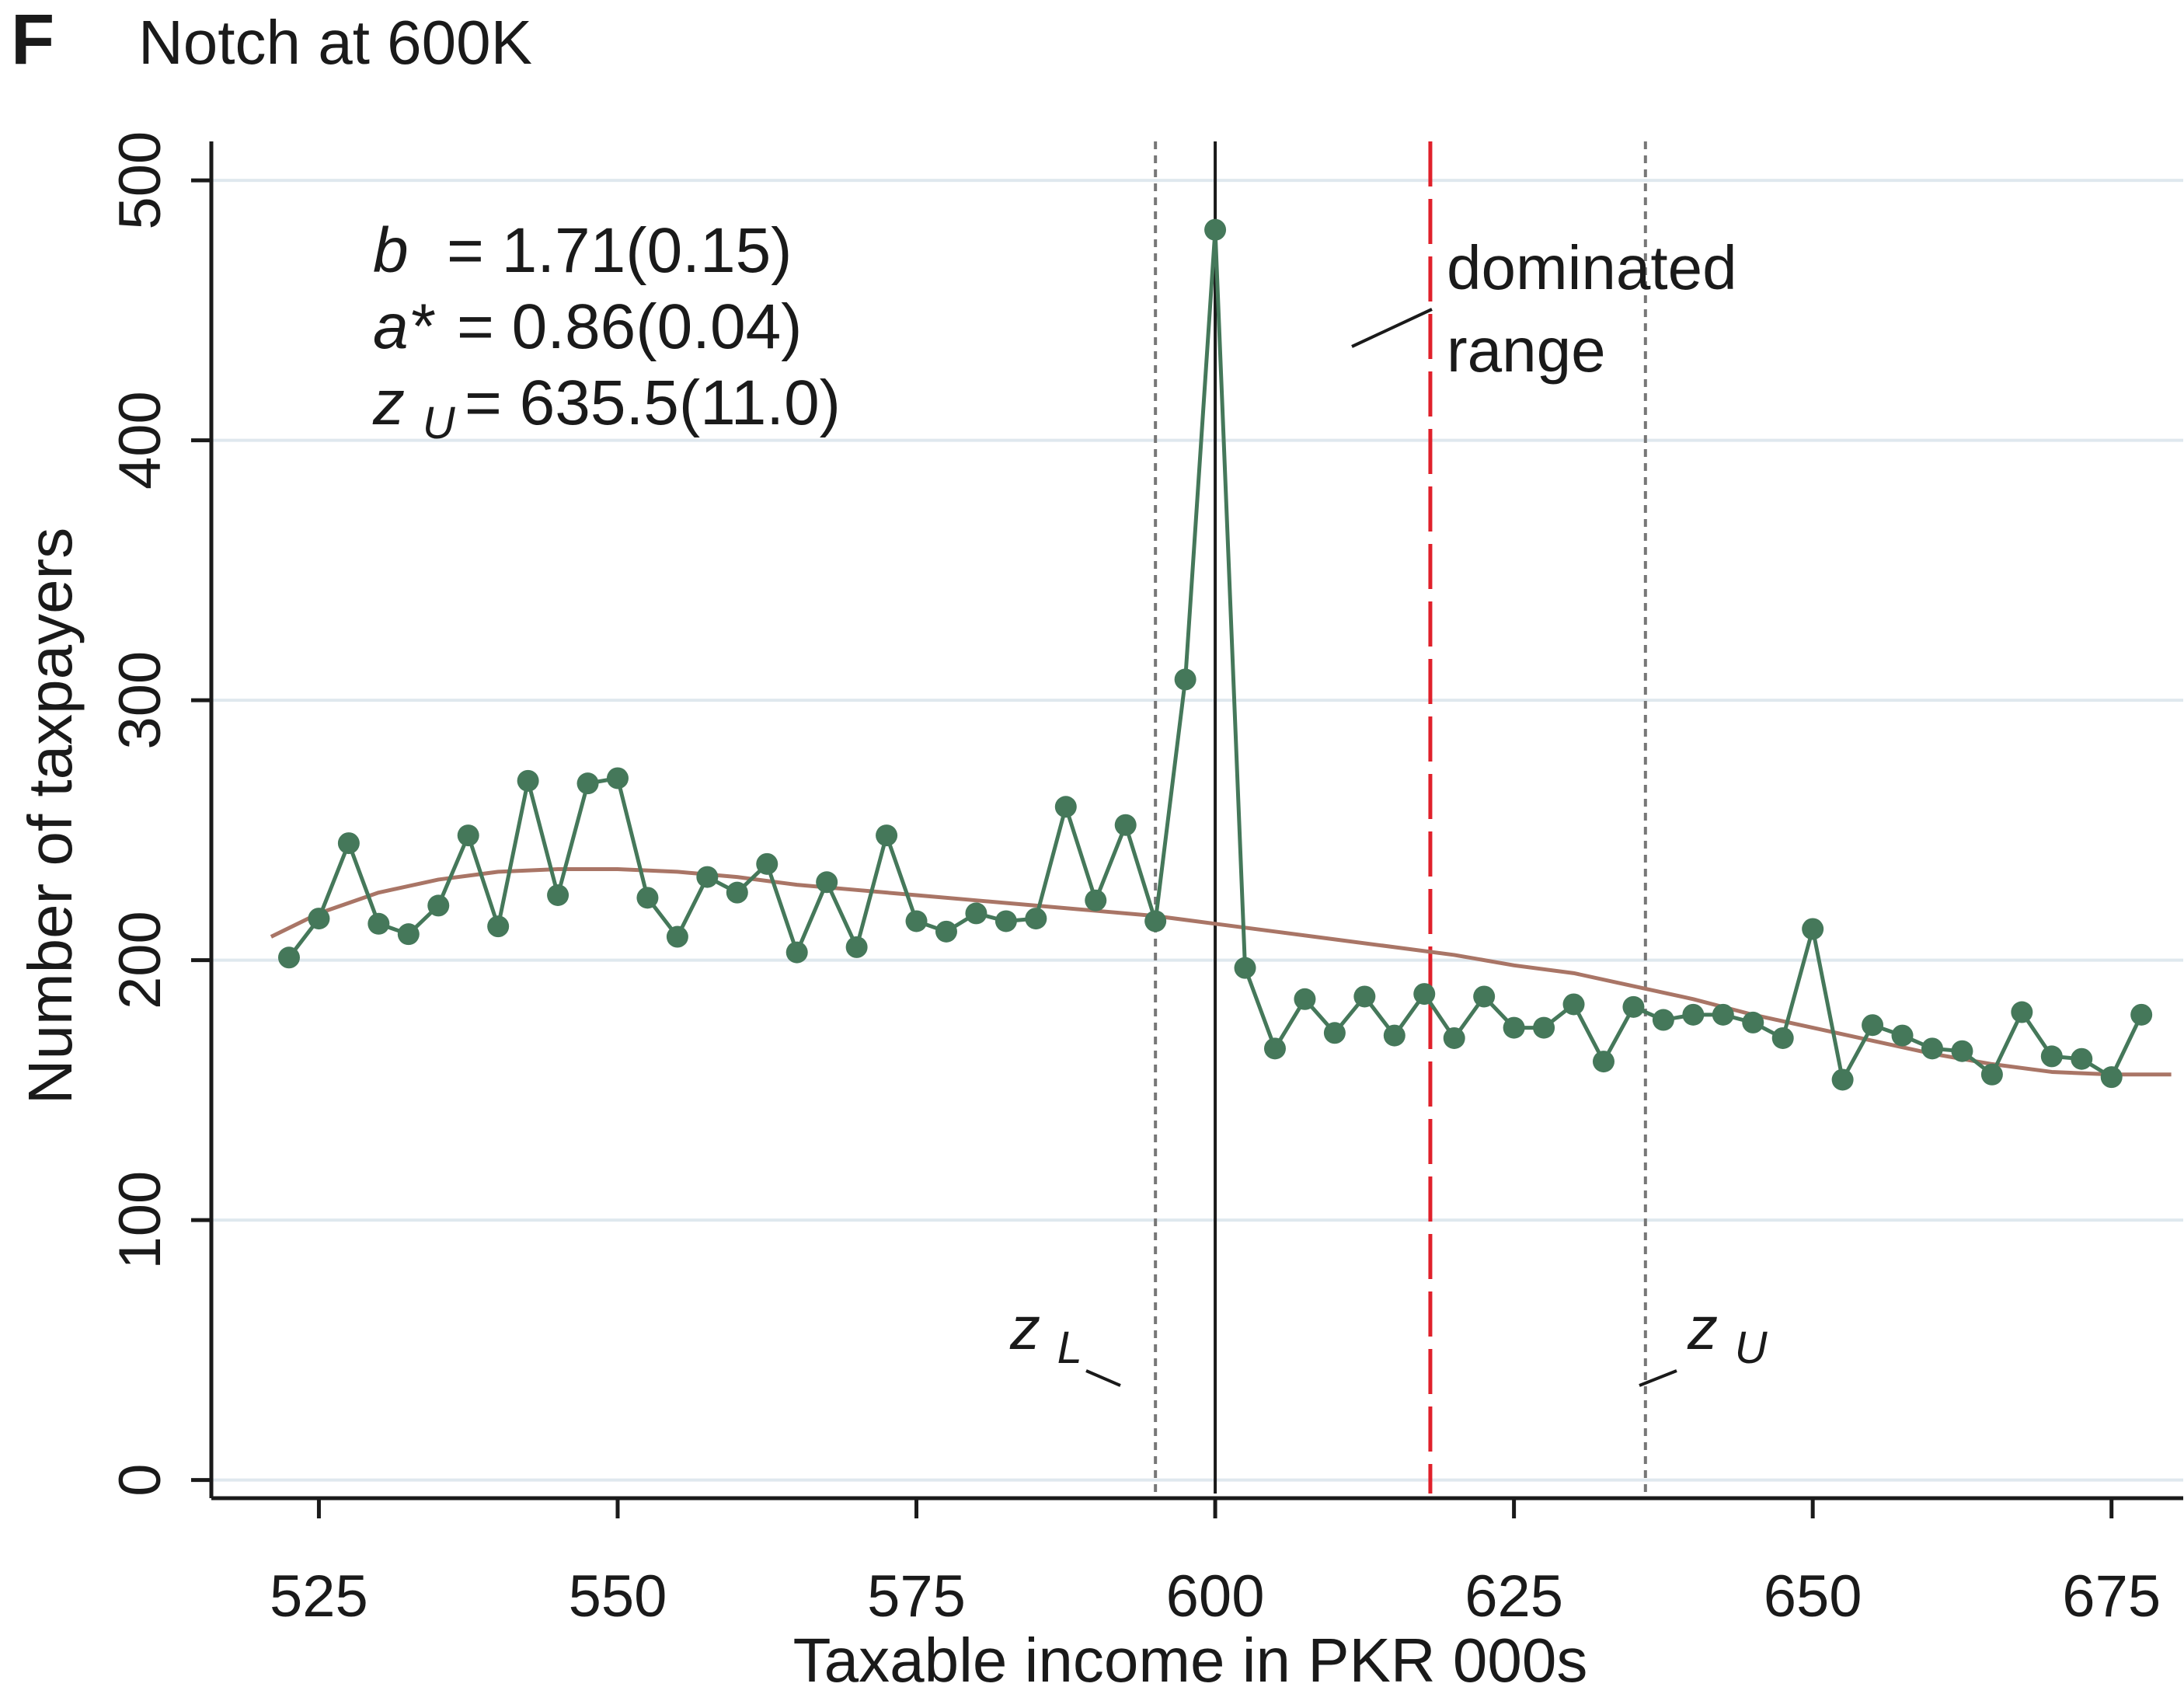  Describe the element at coordinates (1592, 267) in the screenshot. I see `dominated-label: dominated` at that location.